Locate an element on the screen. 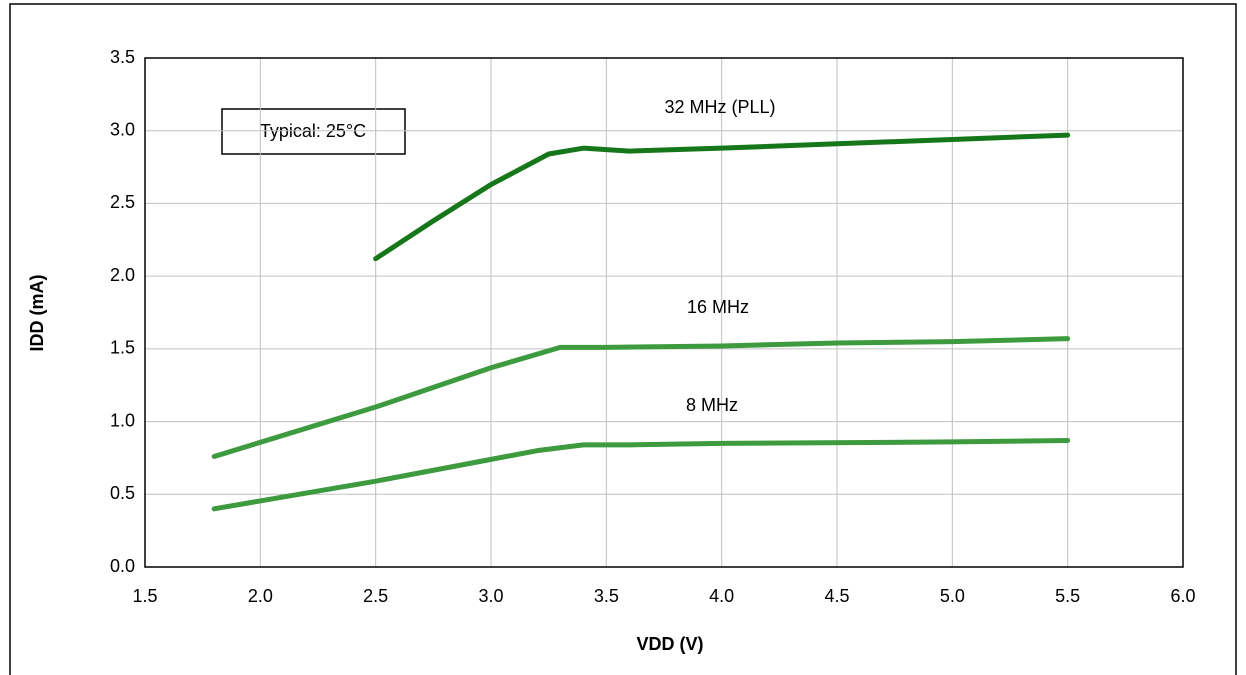 The height and width of the screenshot is (675, 1246). series-label: 8 MHz is located at coordinates (712, 405).